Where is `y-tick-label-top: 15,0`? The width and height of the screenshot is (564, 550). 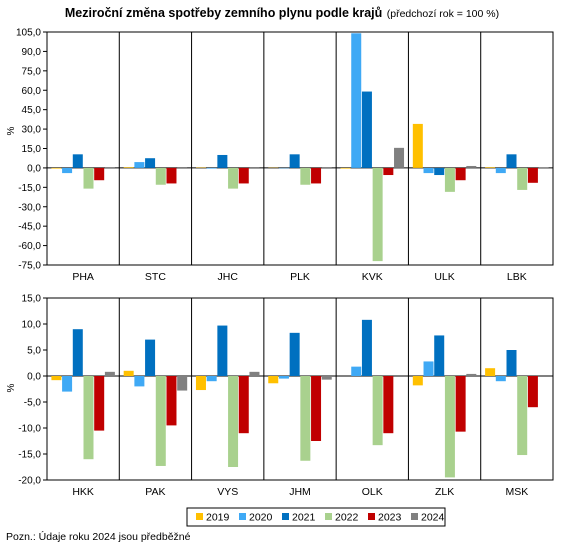
y-tick-label-top: 15,0 is located at coordinates (32, 149).